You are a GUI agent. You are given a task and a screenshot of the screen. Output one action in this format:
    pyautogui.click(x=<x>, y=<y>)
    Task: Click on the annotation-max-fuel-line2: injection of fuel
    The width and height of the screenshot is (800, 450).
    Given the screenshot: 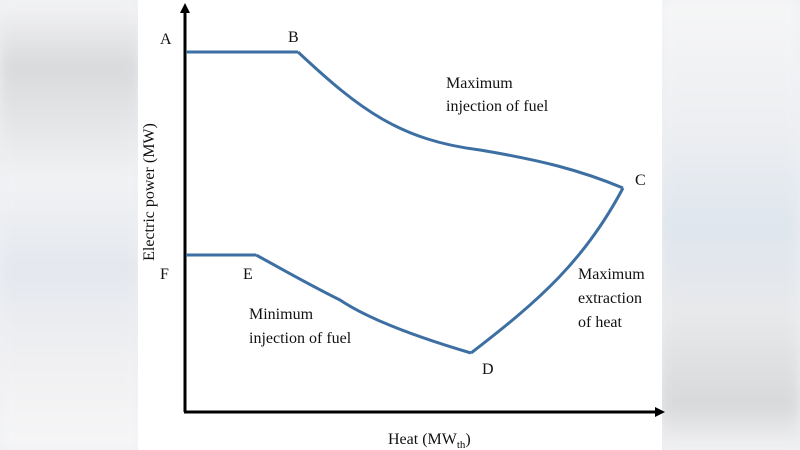 What is the action you would take?
    pyautogui.click(x=497, y=106)
    